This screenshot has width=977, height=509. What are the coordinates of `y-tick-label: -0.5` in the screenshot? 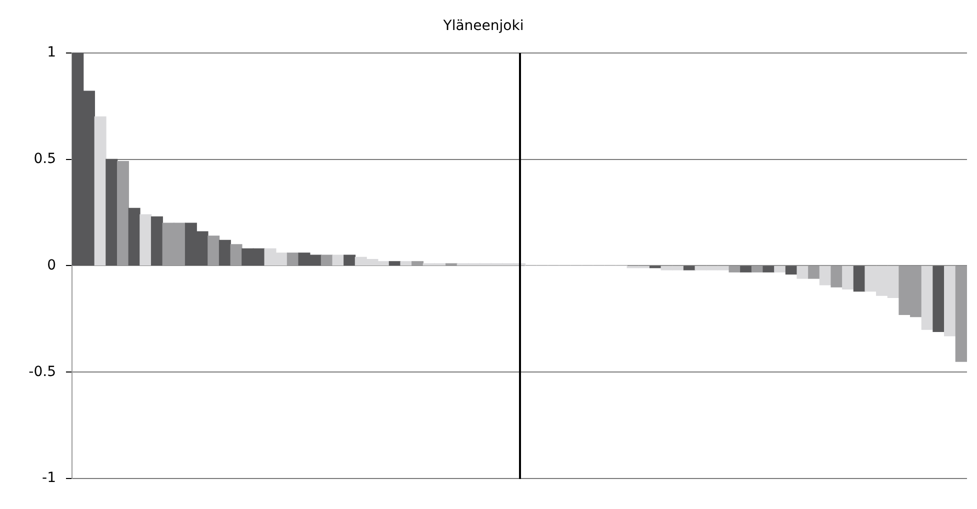 It's located at (42, 372).